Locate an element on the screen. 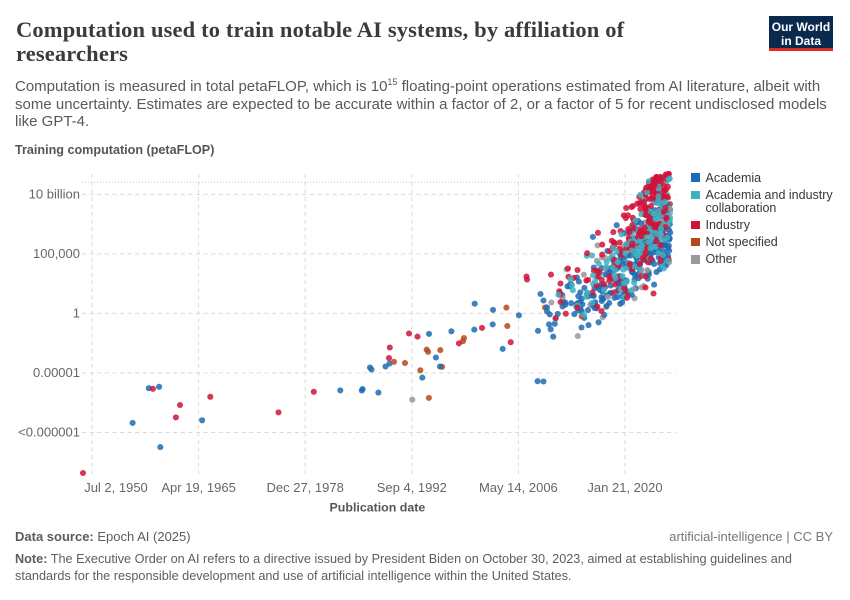 This screenshot has width=850, height=600. svg-text: <0.000001 is located at coordinates (49, 432).